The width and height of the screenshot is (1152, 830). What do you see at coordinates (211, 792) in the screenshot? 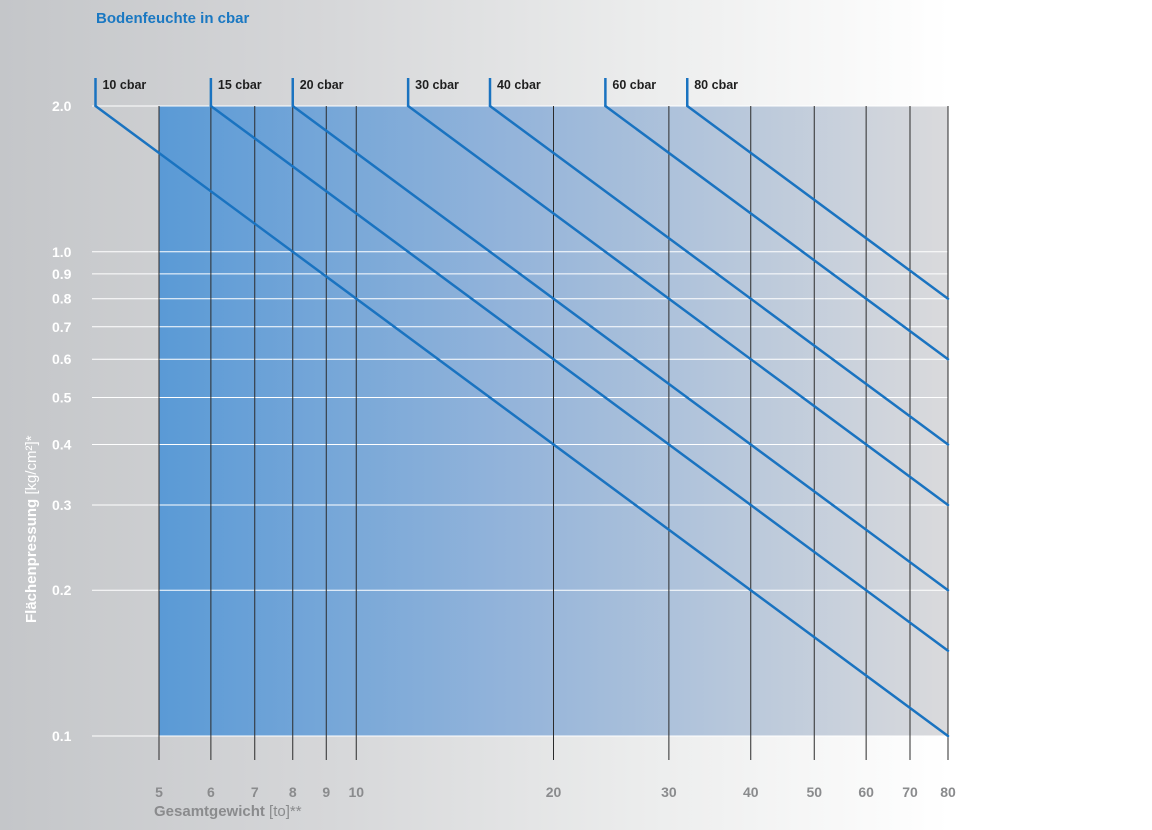
I see `x-tick-label: 6` at bounding box center [211, 792].